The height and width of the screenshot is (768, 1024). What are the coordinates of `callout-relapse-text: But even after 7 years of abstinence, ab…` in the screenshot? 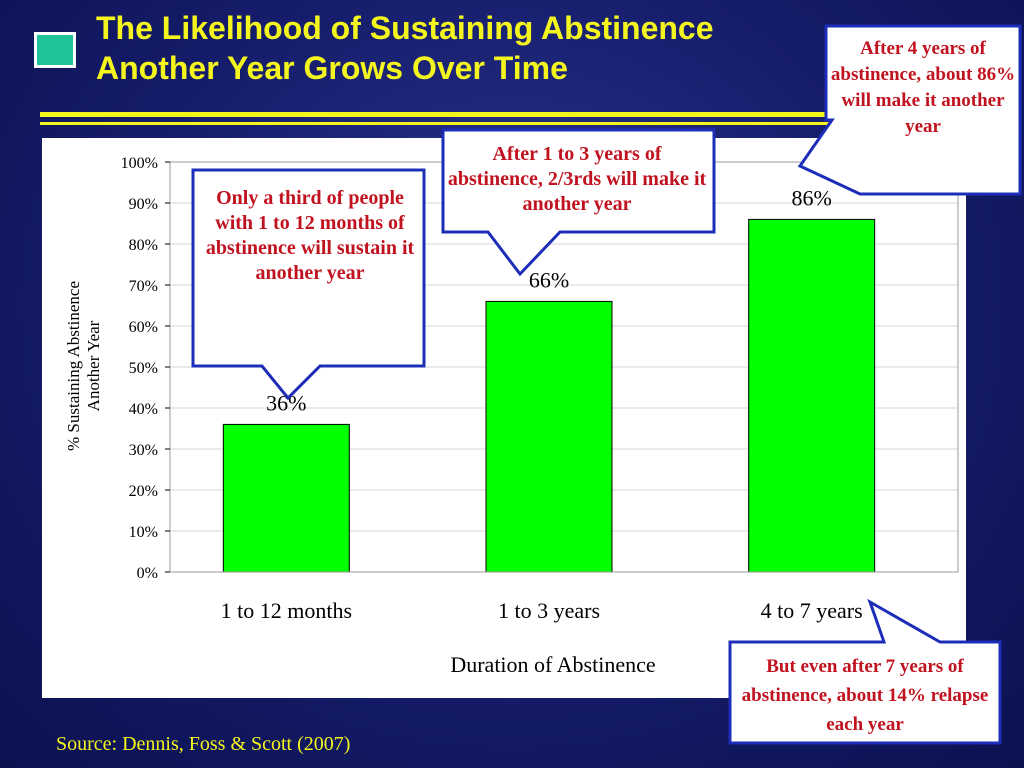 It's located at (865, 695).